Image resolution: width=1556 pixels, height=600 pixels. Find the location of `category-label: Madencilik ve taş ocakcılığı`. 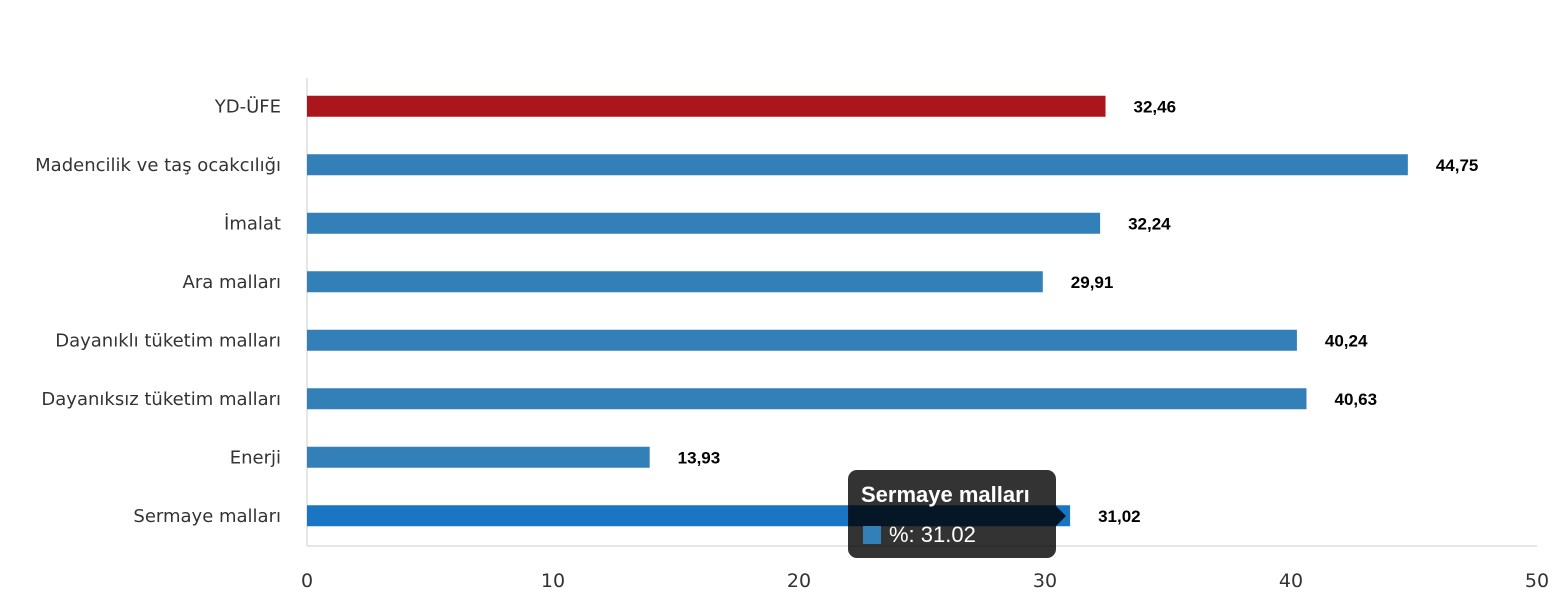

category-label: Madencilik ve taş ocakcılığı is located at coordinates (158, 165).